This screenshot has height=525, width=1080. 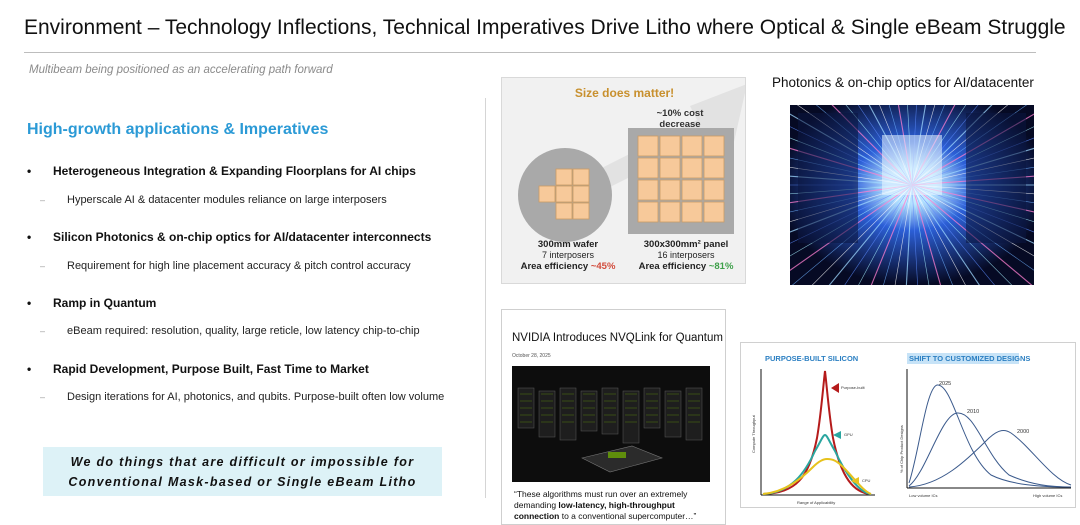 I want to click on pointer-purpose-built, so click(x=835, y=388).